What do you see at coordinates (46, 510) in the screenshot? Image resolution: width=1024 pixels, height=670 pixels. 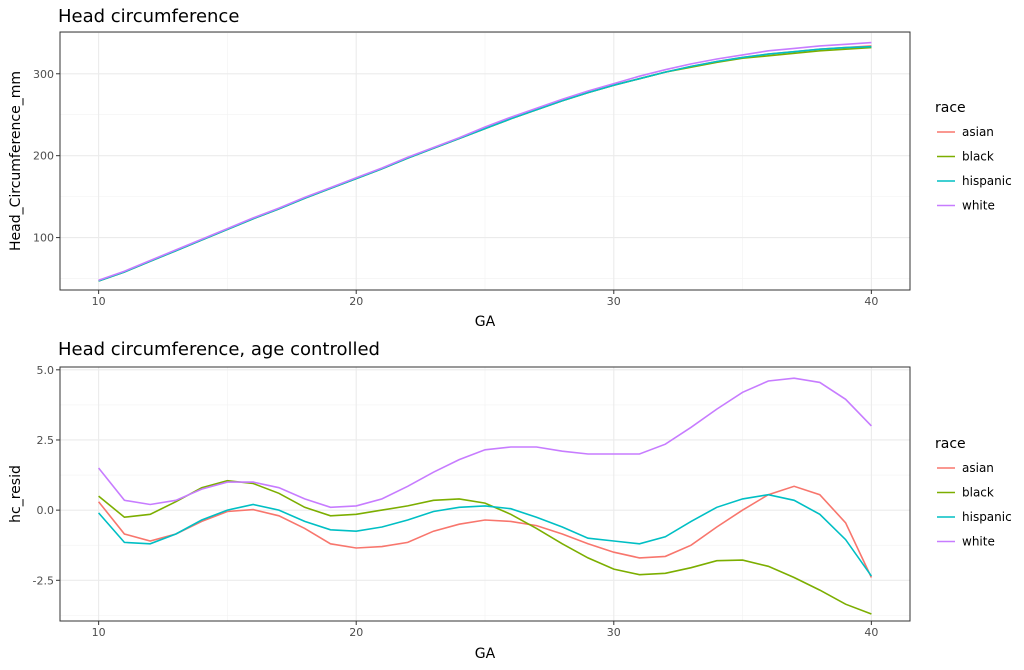 I see `y-tick-label: 0.0` at bounding box center [46, 510].